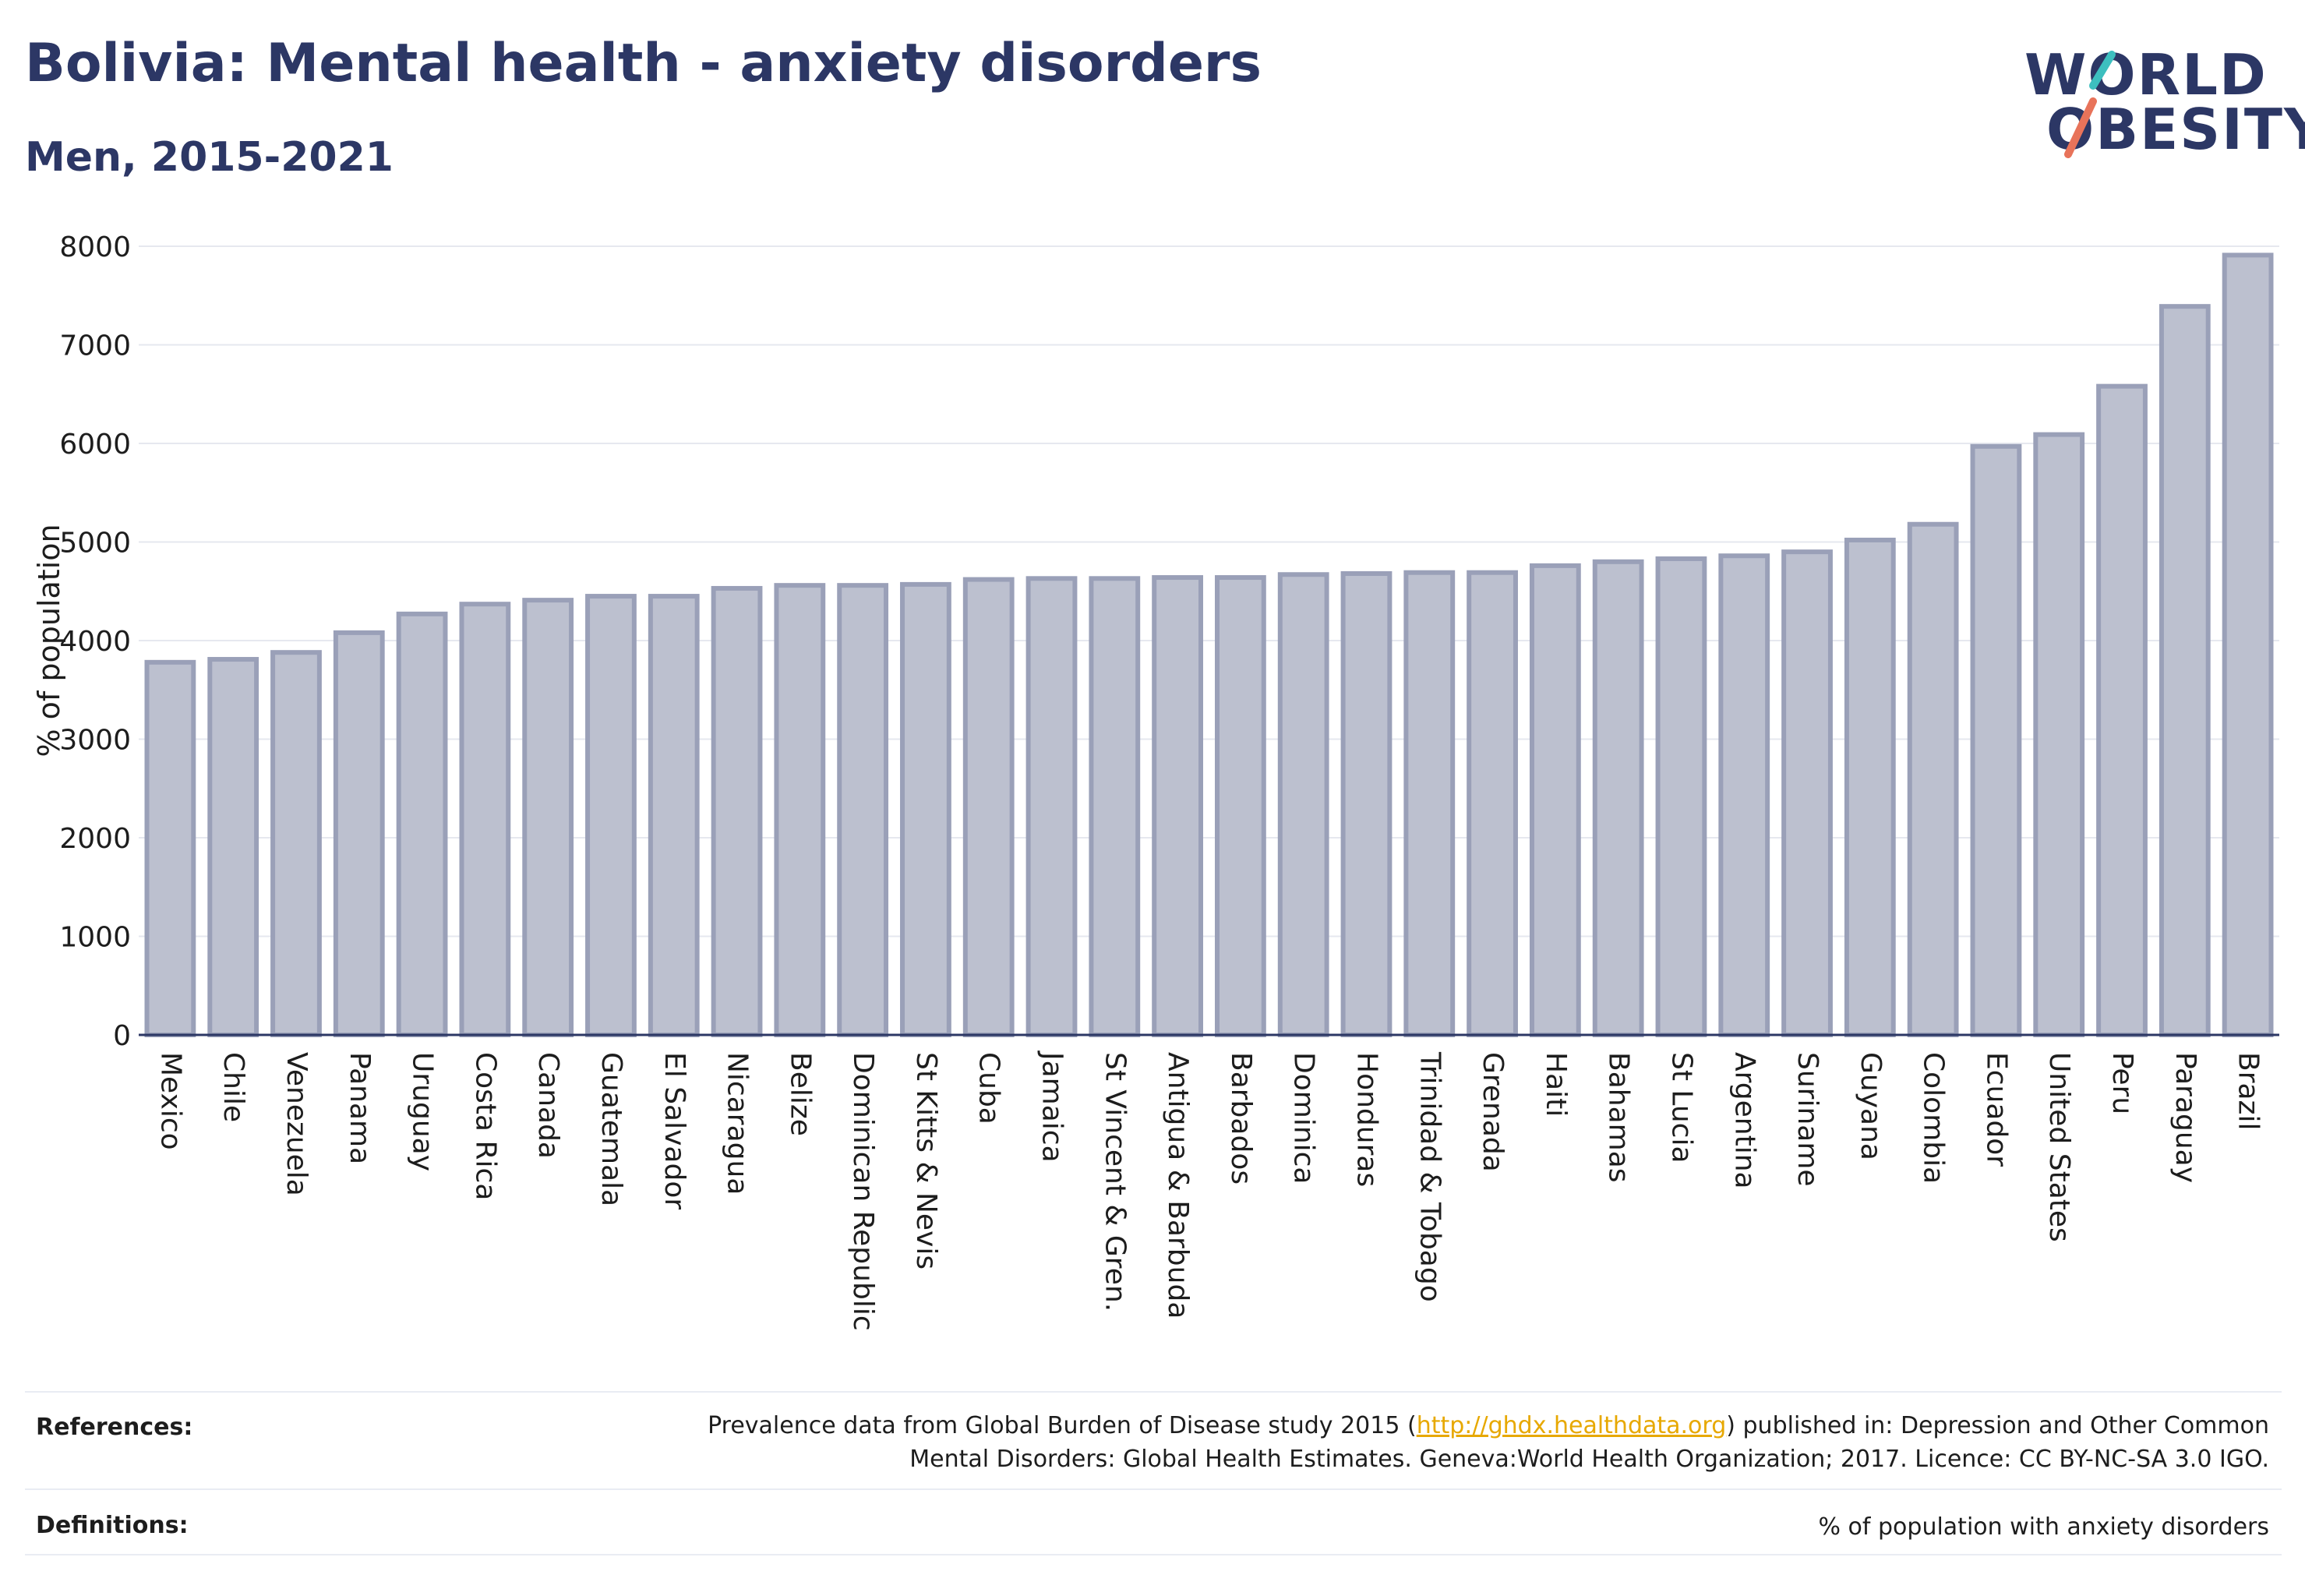 The height and width of the screenshot is (1596, 2305). What do you see at coordinates (1870, 787) in the screenshot?
I see `bar-guyana` at bounding box center [1870, 787].